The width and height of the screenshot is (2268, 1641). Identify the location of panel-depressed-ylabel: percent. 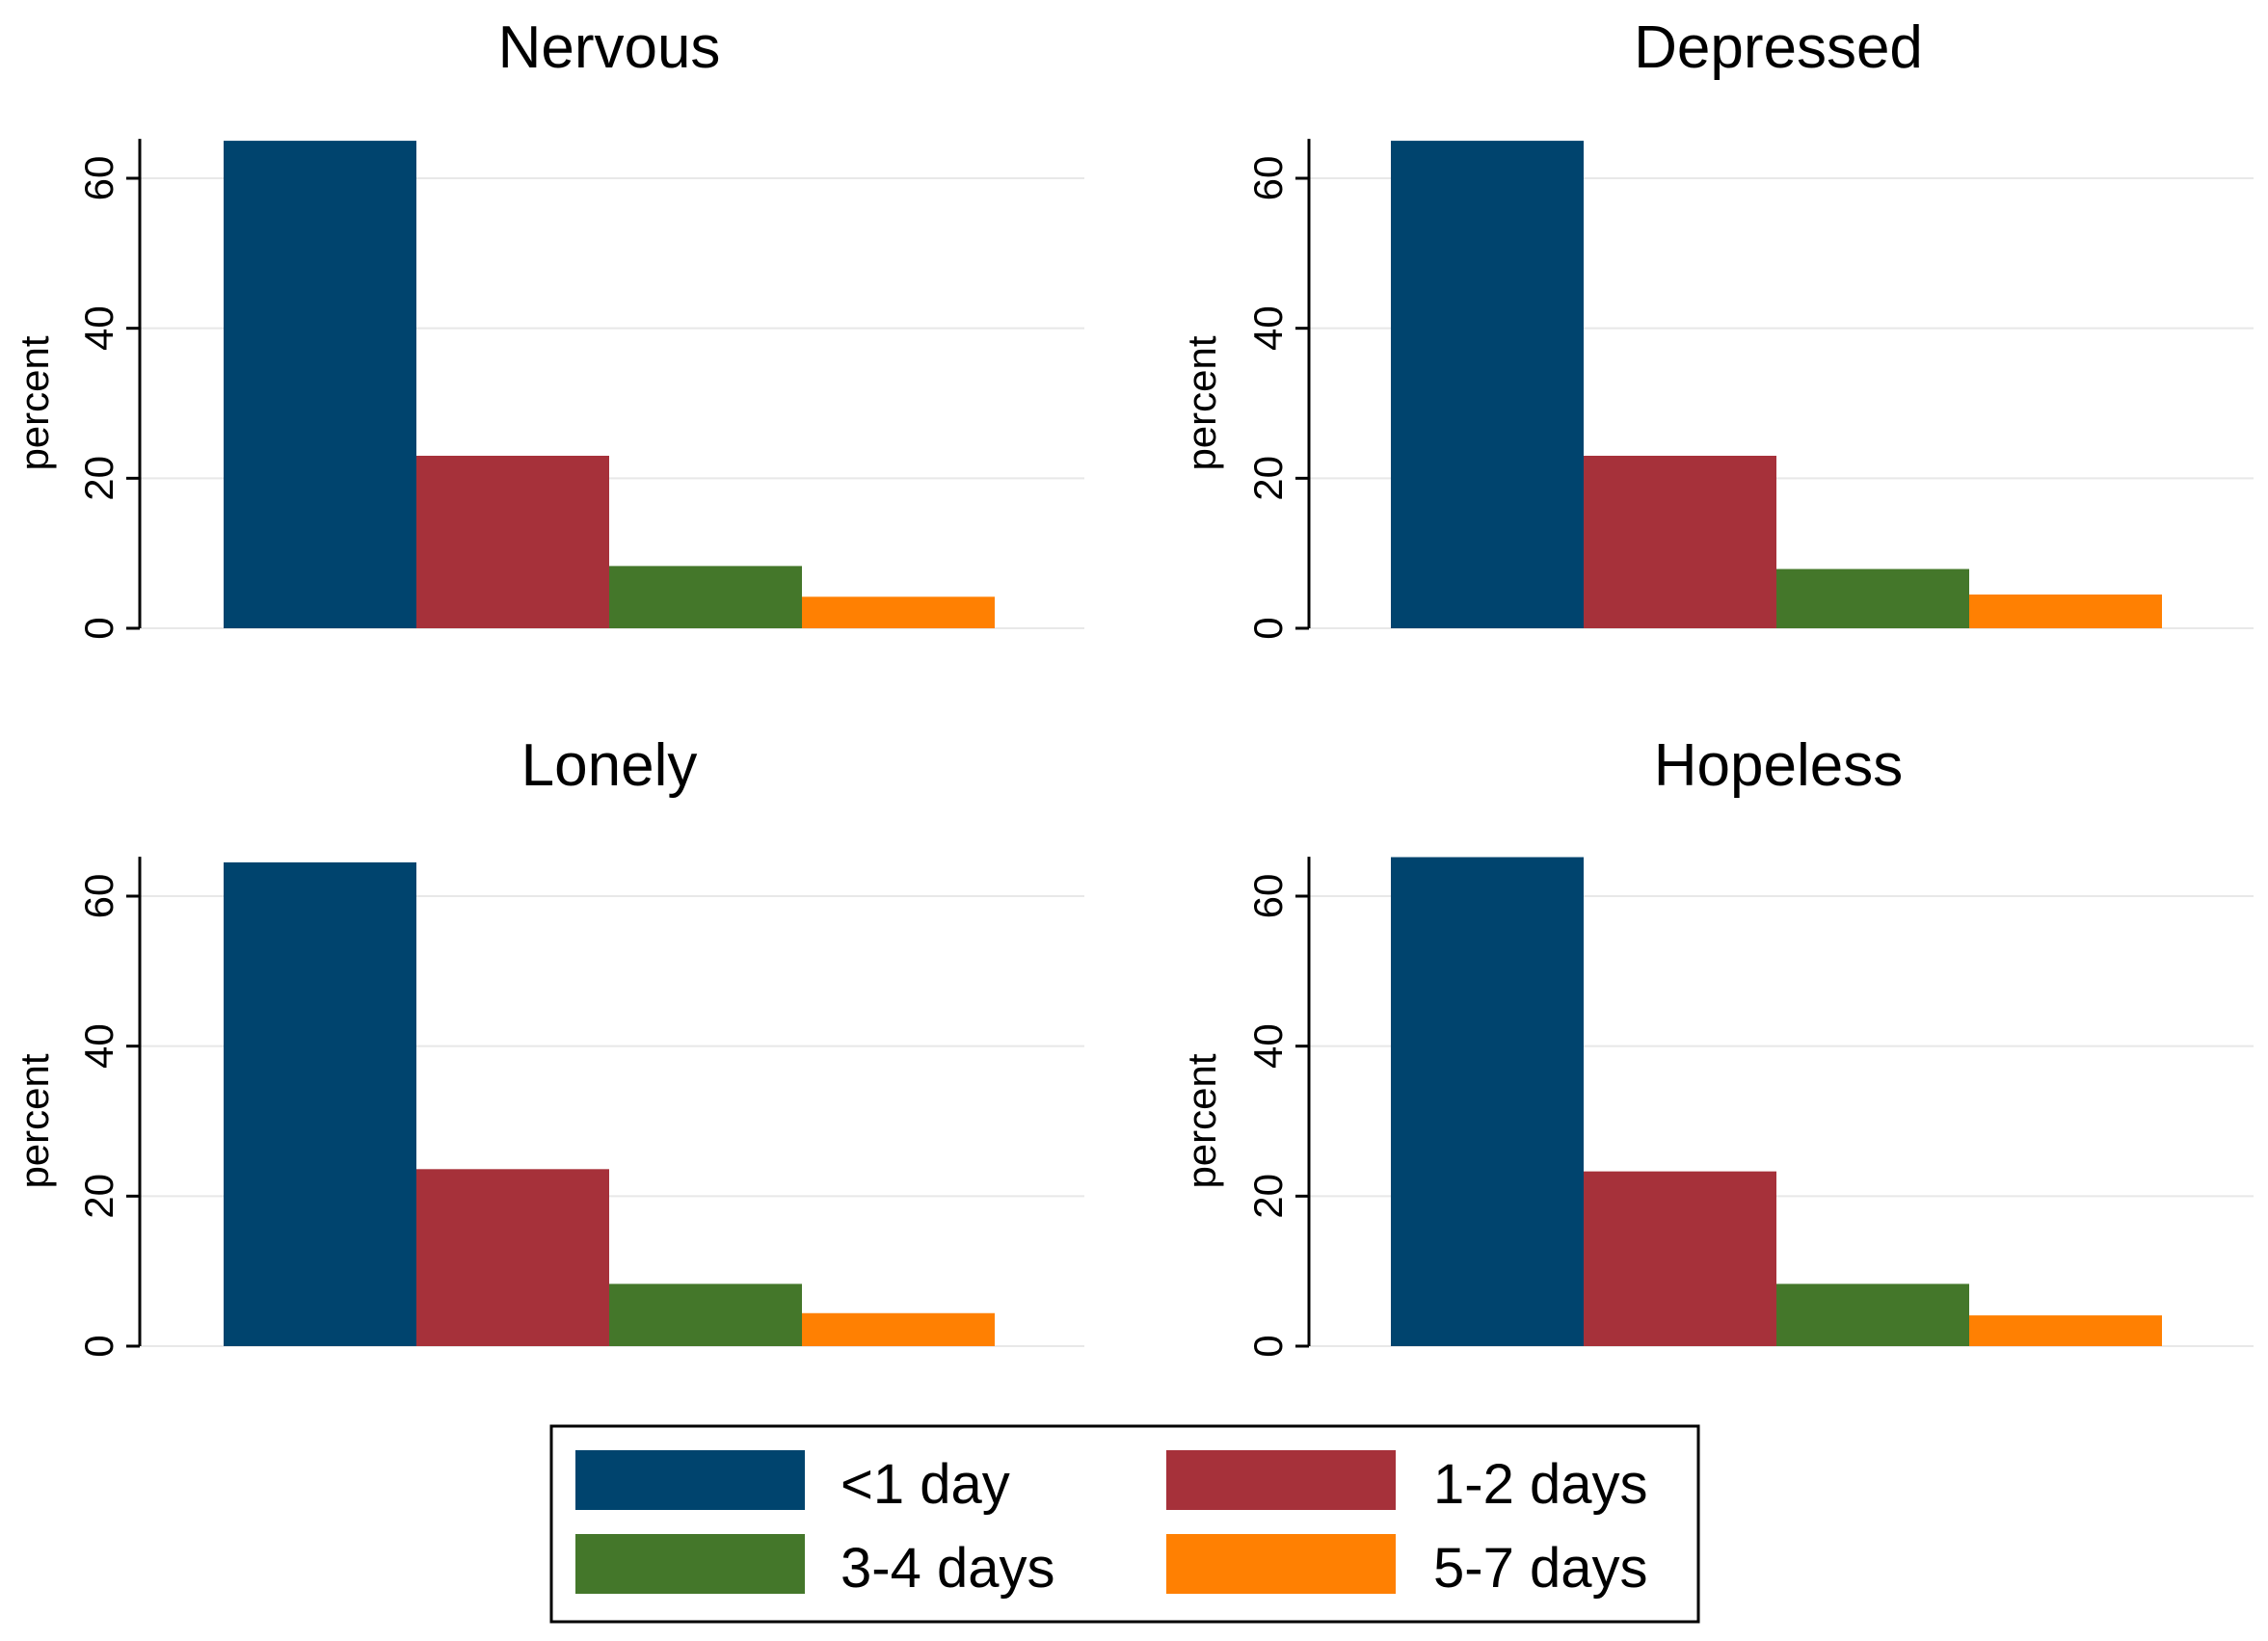
(1201, 402).